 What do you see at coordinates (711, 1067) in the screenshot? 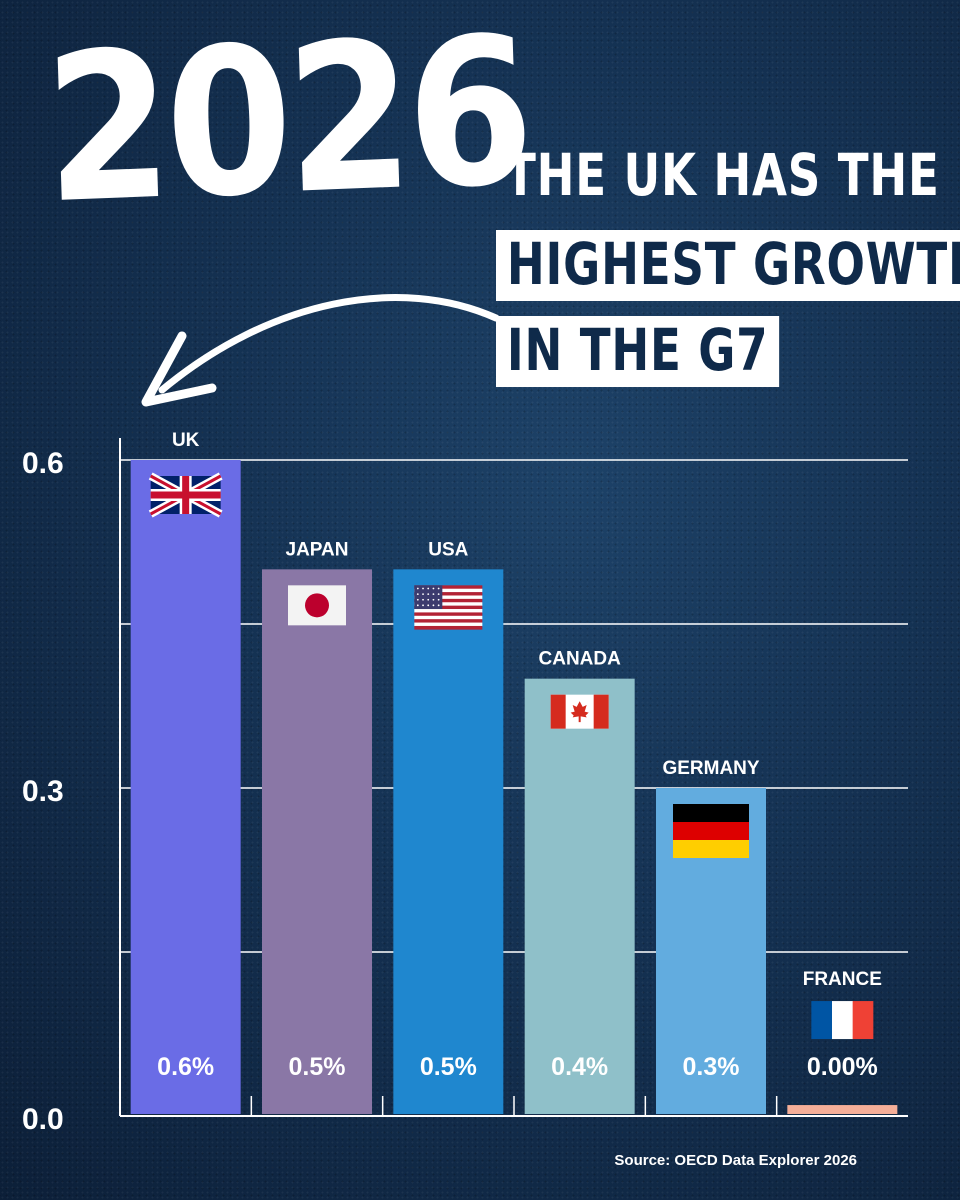
I see `data-label: 0.3%` at bounding box center [711, 1067].